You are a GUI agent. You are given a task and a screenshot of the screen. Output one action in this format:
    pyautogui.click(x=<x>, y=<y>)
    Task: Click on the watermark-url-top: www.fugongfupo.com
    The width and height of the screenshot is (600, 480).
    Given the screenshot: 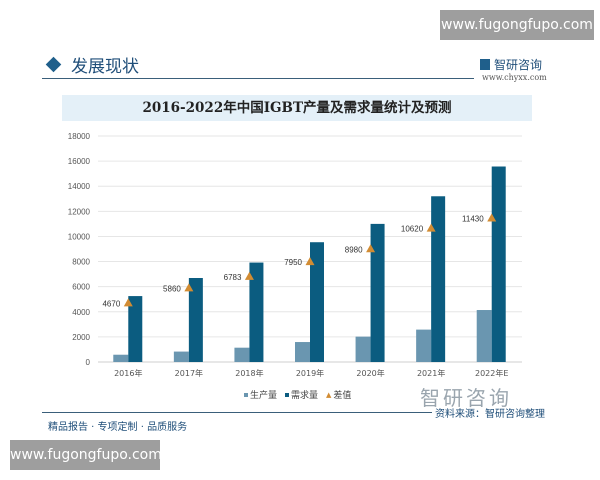 What is the action you would take?
    pyautogui.click(x=517, y=25)
    